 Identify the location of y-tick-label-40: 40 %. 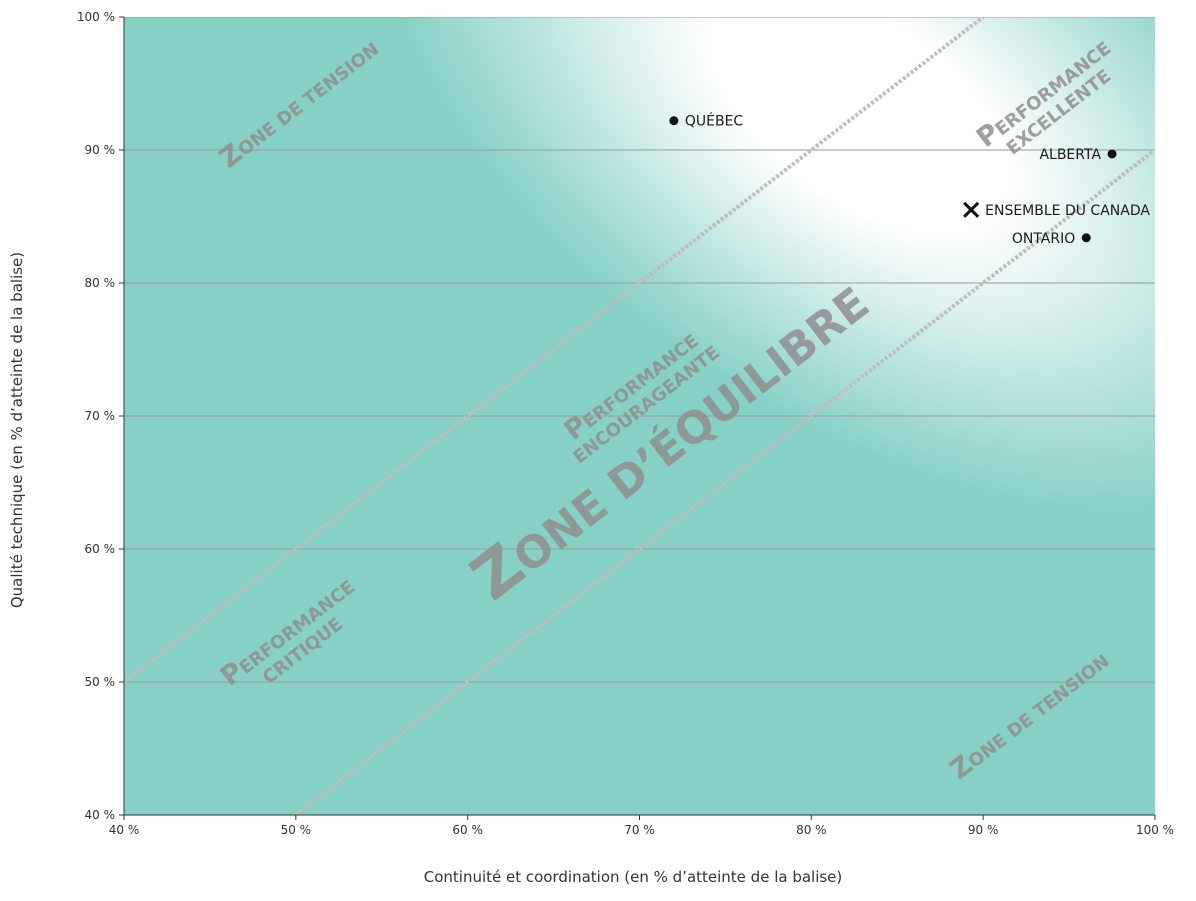
(100, 815).